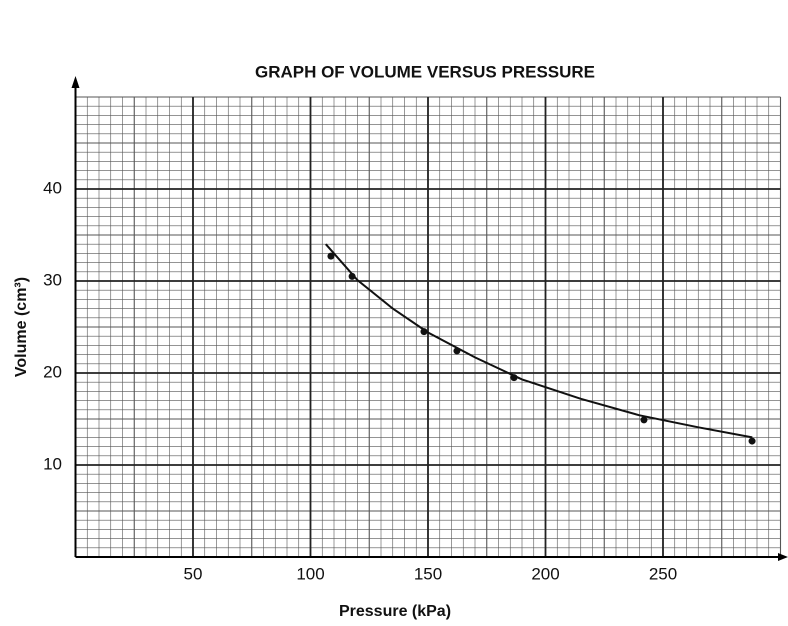  Describe the element at coordinates (75, 82) in the screenshot. I see `y-axis-arrow` at that location.